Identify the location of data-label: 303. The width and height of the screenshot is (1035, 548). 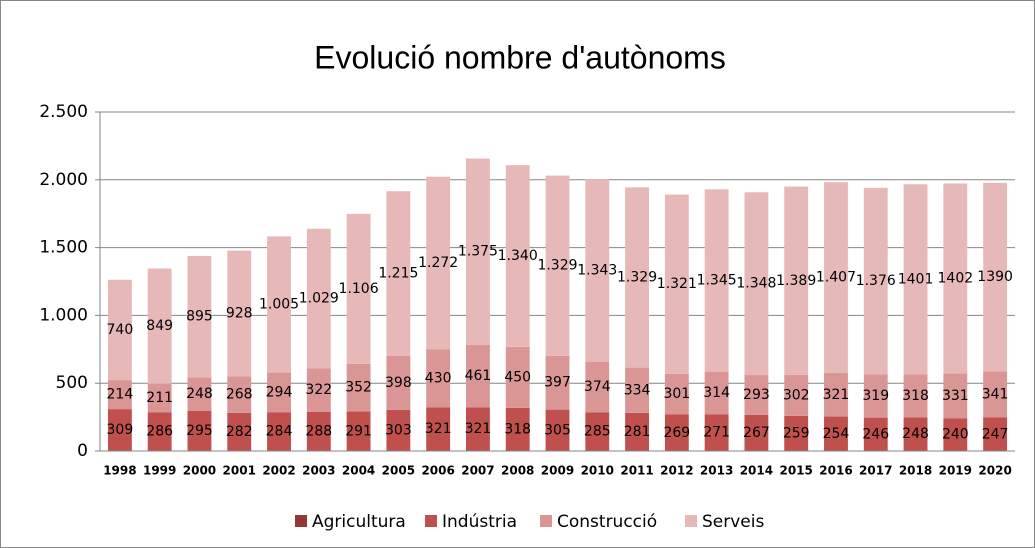
(398, 430).